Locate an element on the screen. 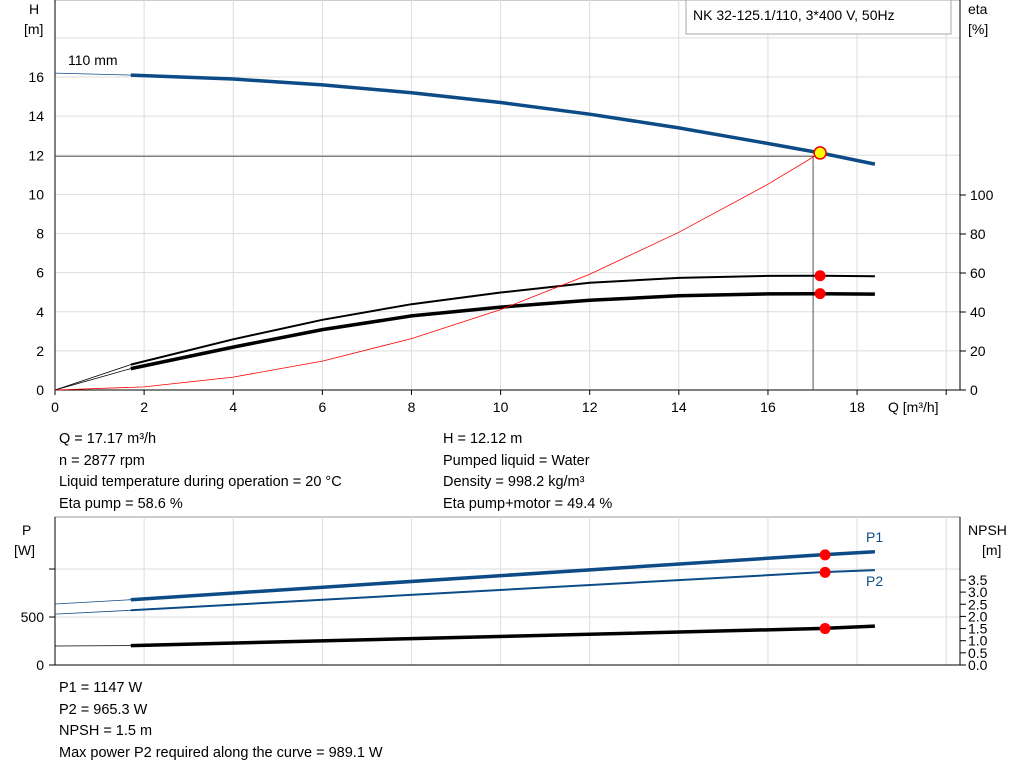 This screenshot has width=1024, height=781. h-tick-label: 14 is located at coordinates (36, 116).